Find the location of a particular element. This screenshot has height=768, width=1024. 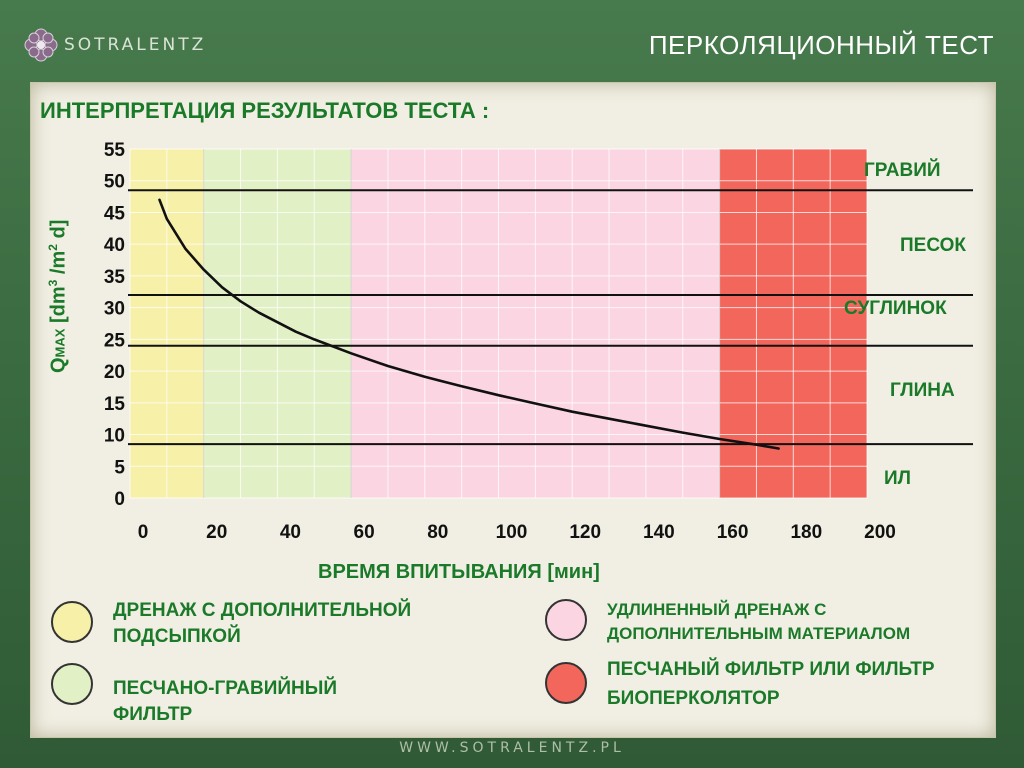

legend-label-sand-filter: ПЕСЧАНЫЙ ФИЛЬТР ИЛИ ФИЛЬТР БИОПЕРКОЛЯТОР is located at coordinates (771, 684).